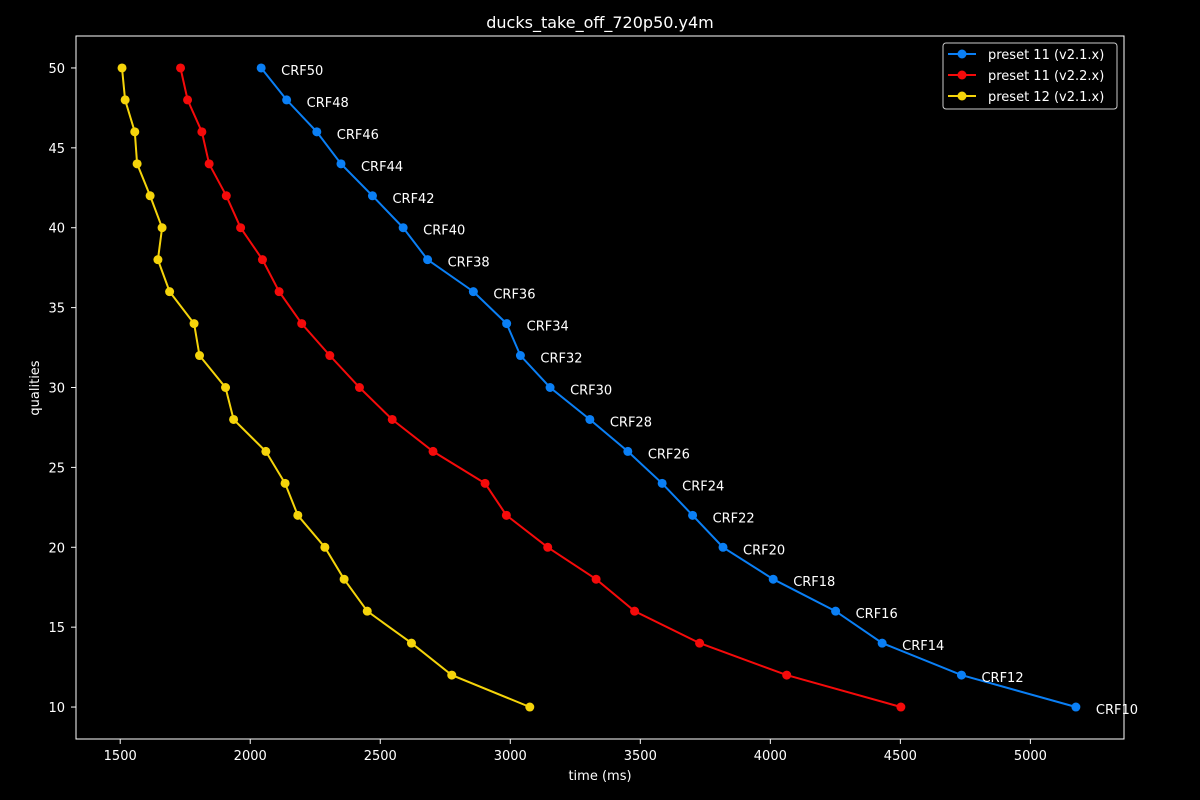  Describe the element at coordinates (56, 69) in the screenshot. I see `y-tick-label: 50` at that location.